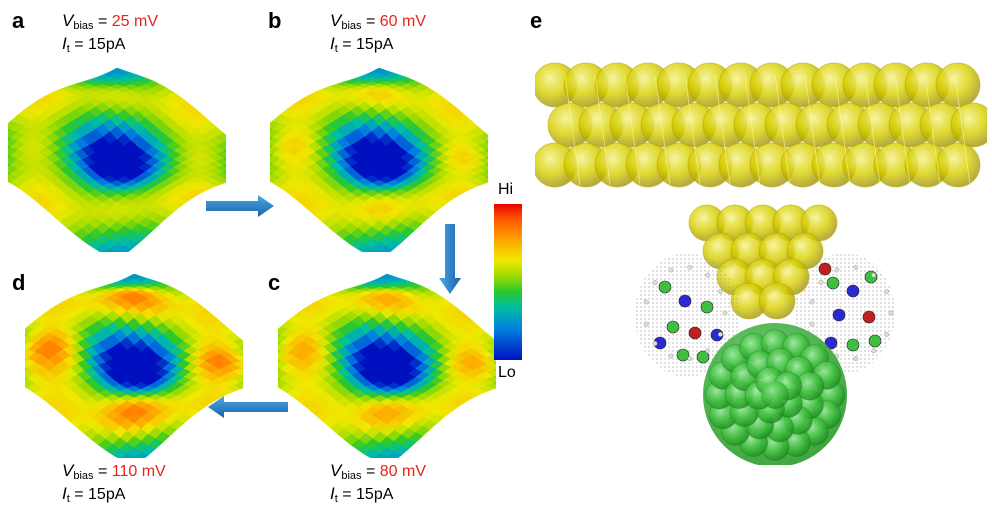 The height and width of the screenshot is (508, 992). What do you see at coordinates (274, 21) in the screenshot?
I see `panel-label-b: b` at bounding box center [274, 21].